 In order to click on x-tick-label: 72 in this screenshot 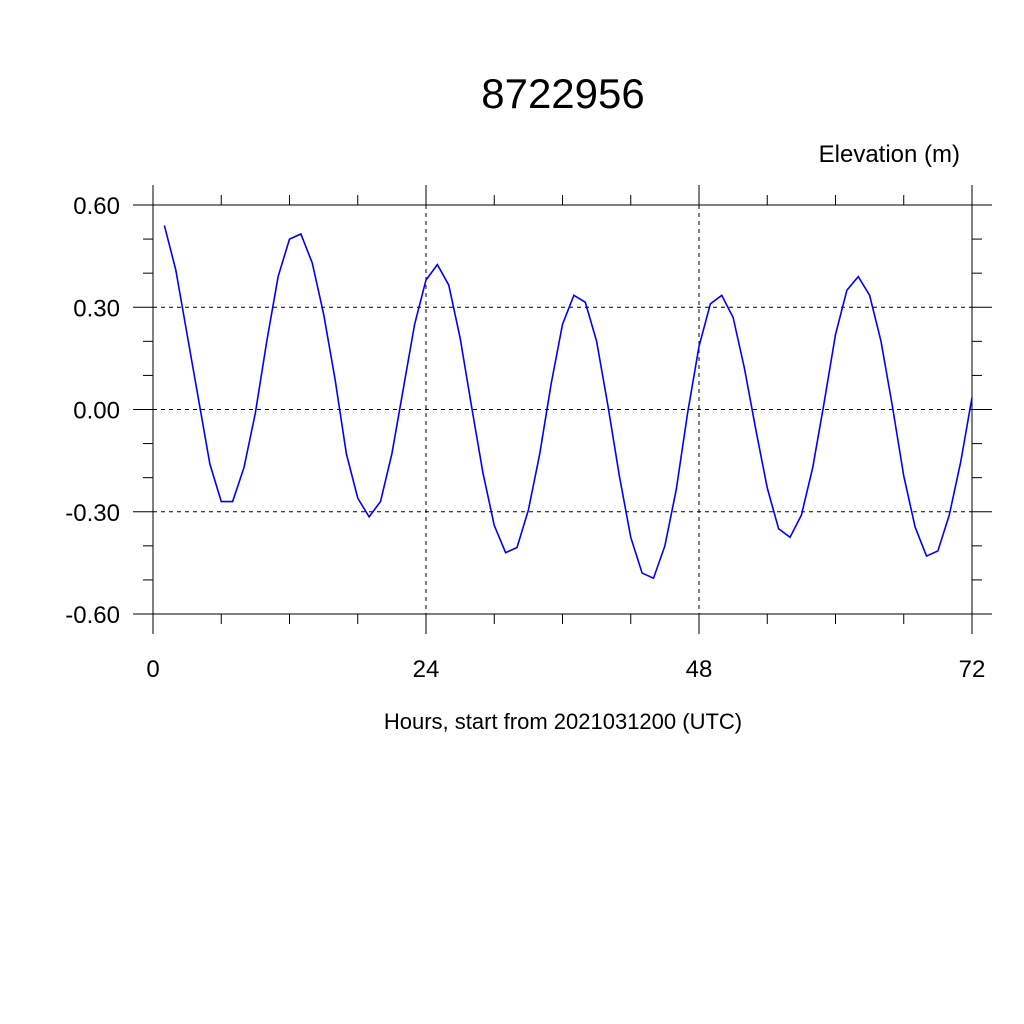, I will do `click(972, 669)`.